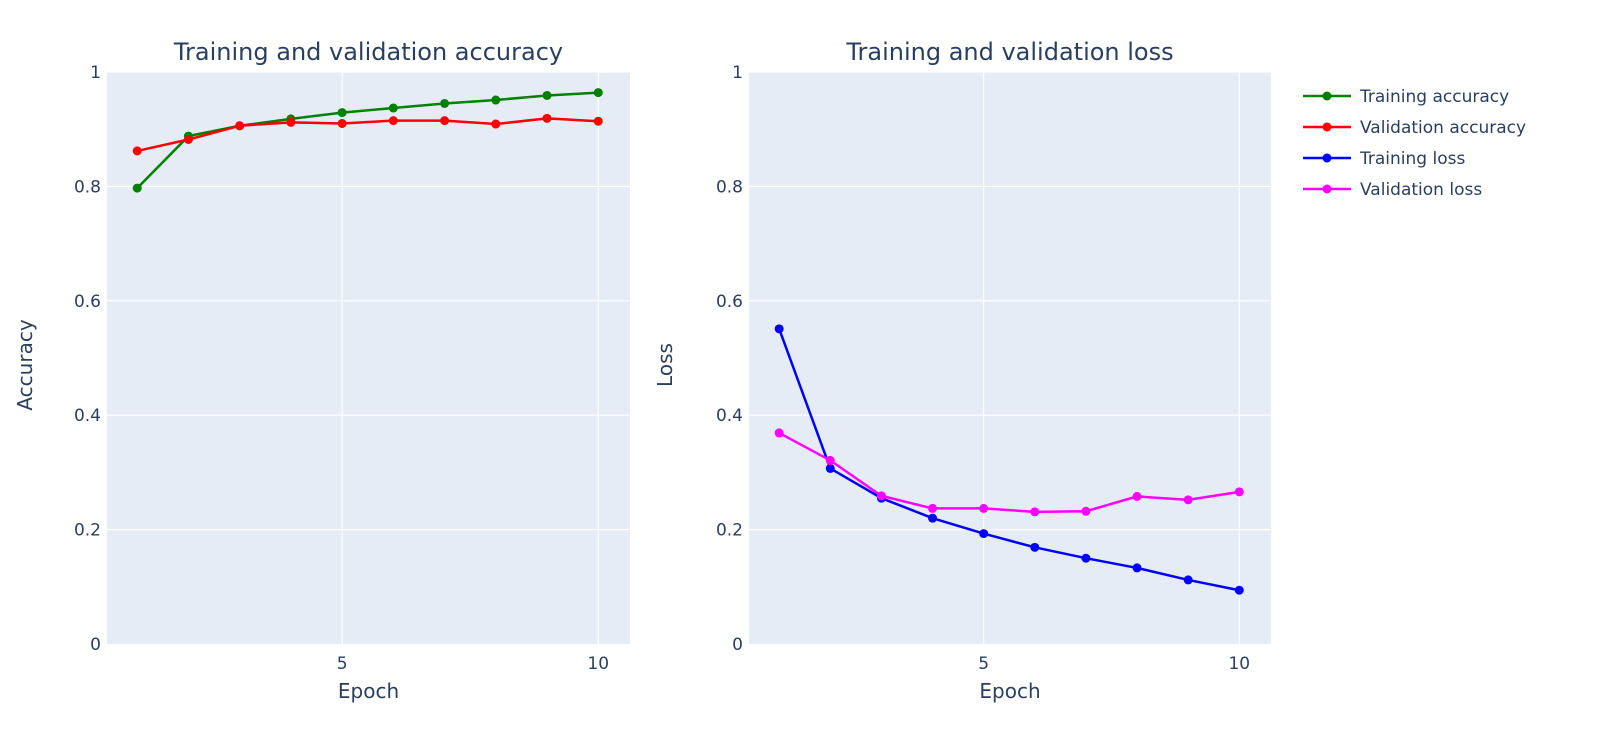 The height and width of the screenshot is (749, 1600). I want to click on chart-title: Training and validation accuracy, so click(368, 52).